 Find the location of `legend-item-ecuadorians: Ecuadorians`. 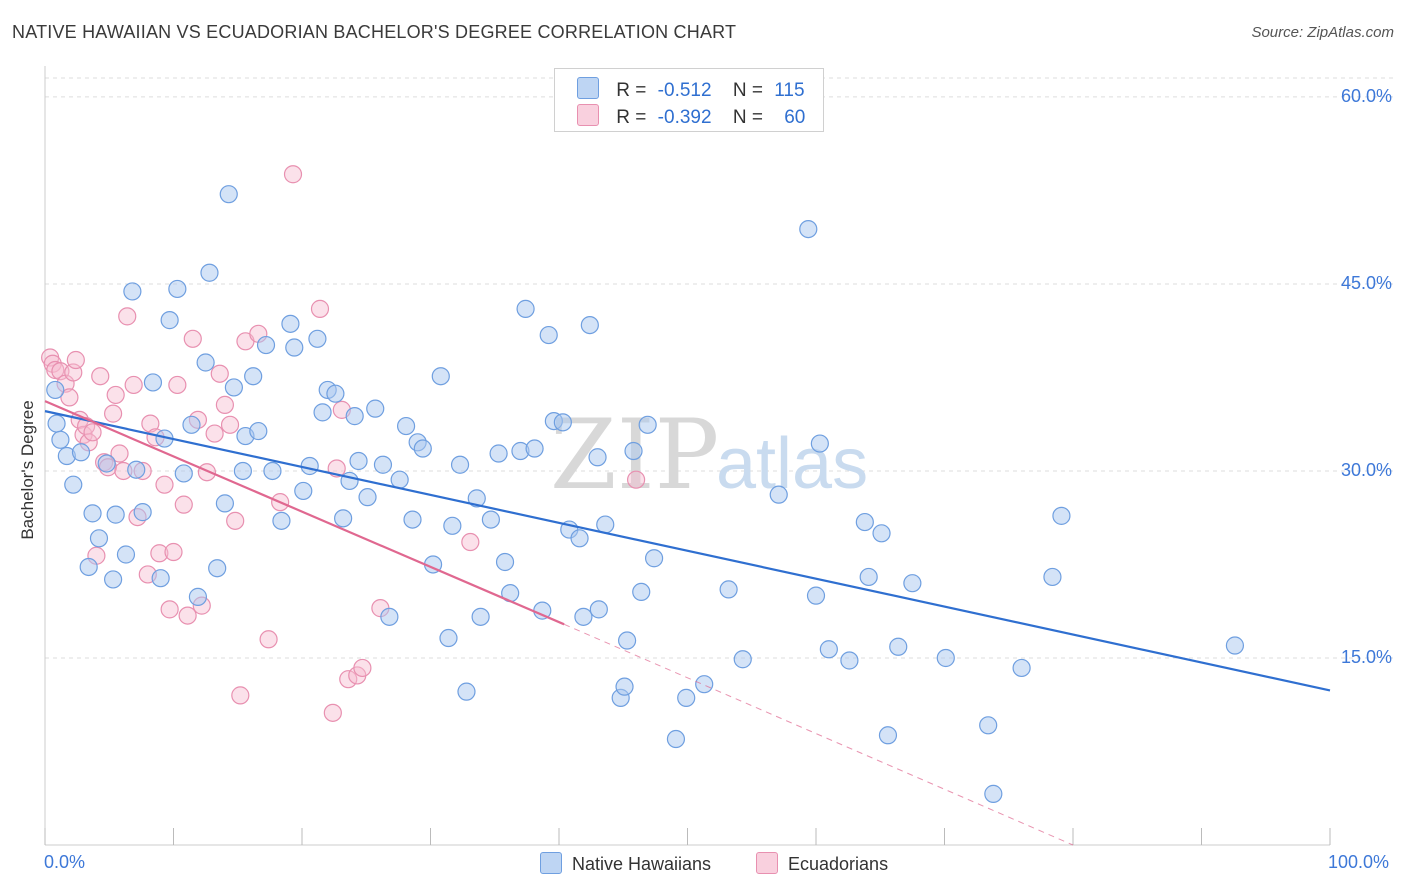

legend-item-ecuadorians: Ecuadorians is located at coordinates (822, 863).